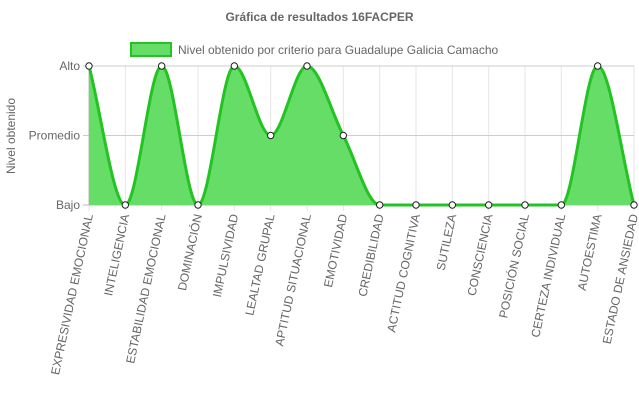  I want to click on legend-swatch, so click(151, 49).